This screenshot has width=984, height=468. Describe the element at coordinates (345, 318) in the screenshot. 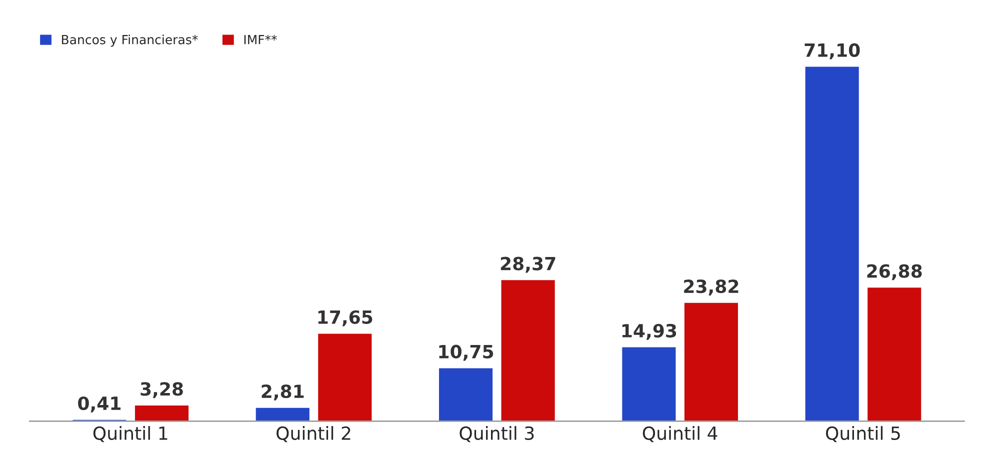

I see `data-label: 17,65` at that location.